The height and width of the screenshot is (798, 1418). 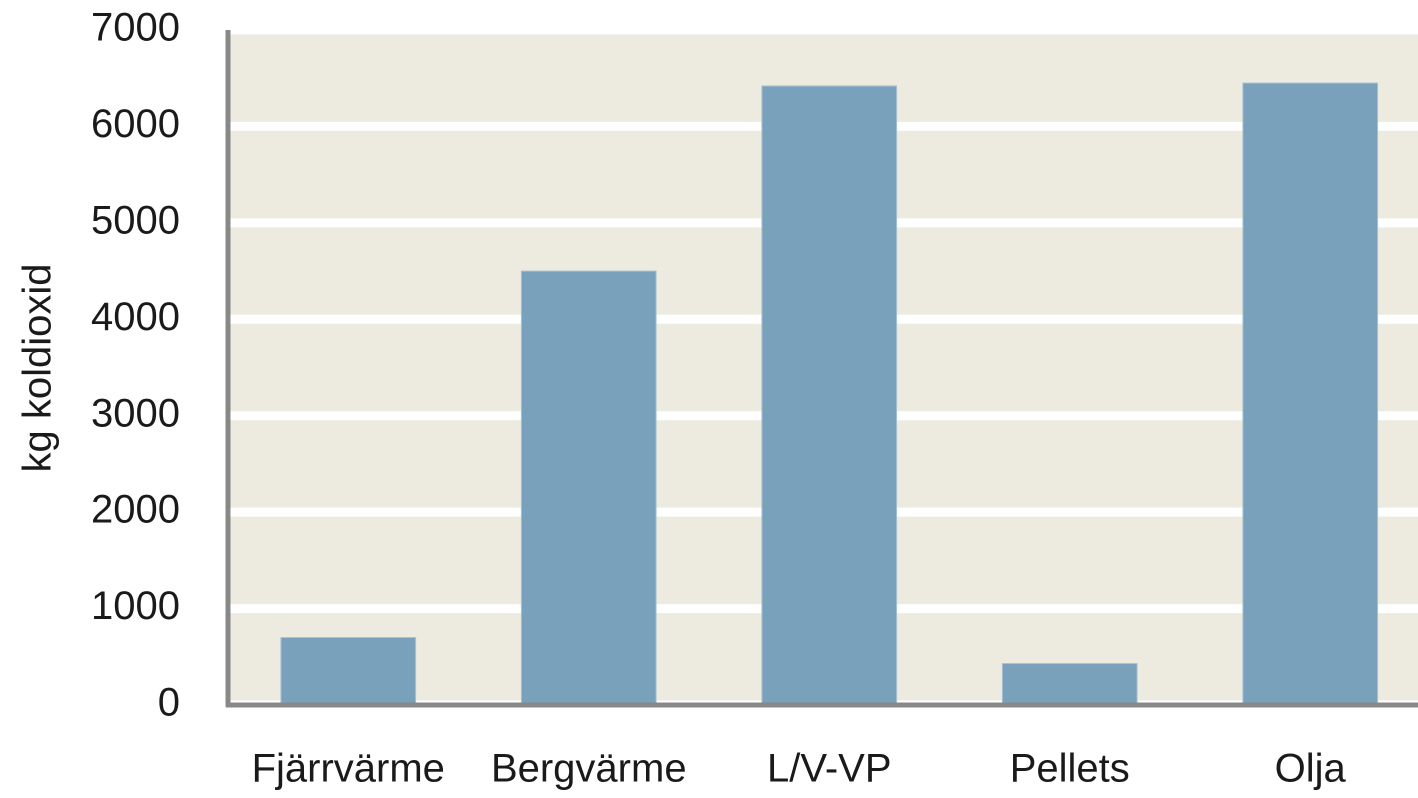 What do you see at coordinates (135, 317) in the screenshot?
I see `y-tick-label: 4000` at bounding box center [135, 317].